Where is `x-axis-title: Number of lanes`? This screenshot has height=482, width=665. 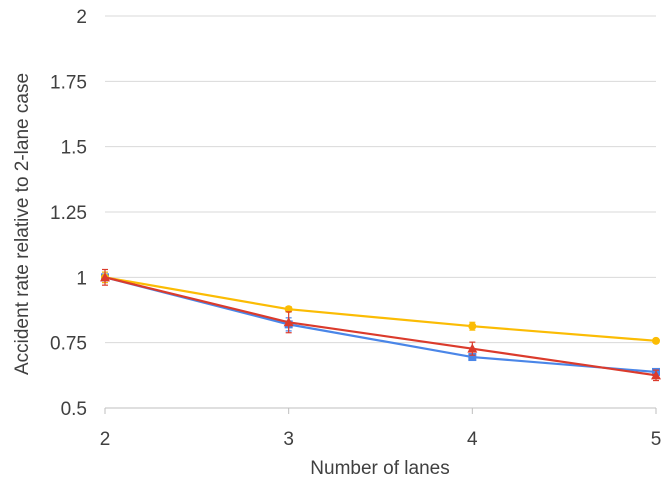 x-axis-title: Number of lanes is located at coordinates (379, 468).